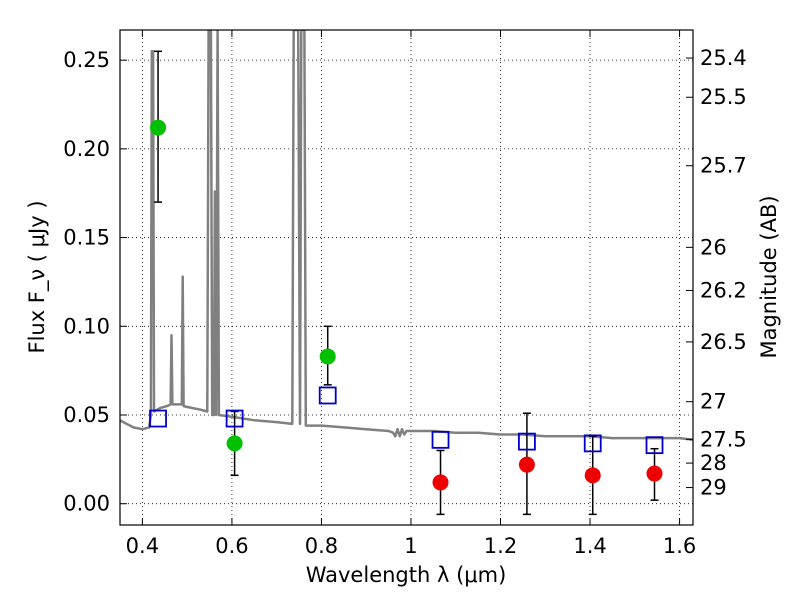 The height and width of the screenshot is (600, 800). I want to click on right-tick-label: 26, so click(713, 247).